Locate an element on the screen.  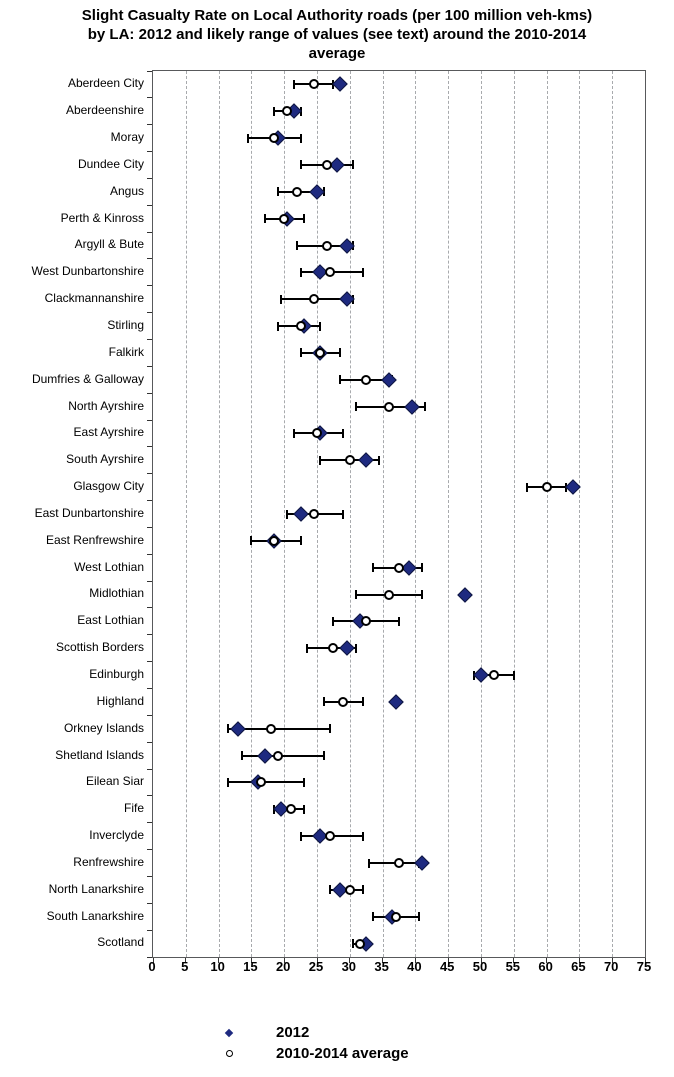
y-axis-label: West Dunbartonshire is located at coordinates (88, 271).